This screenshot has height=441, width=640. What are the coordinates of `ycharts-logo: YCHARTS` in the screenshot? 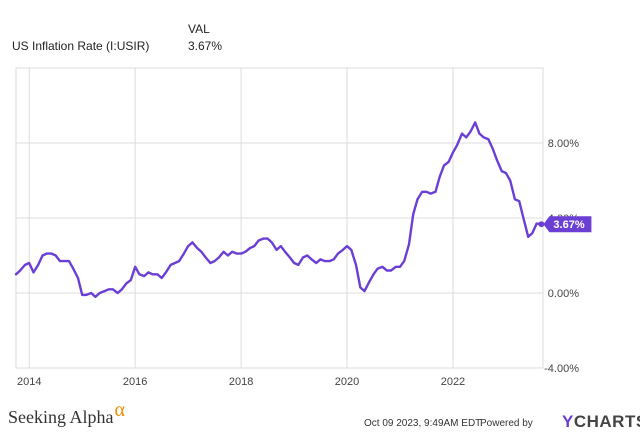 It's located at (601, 422).